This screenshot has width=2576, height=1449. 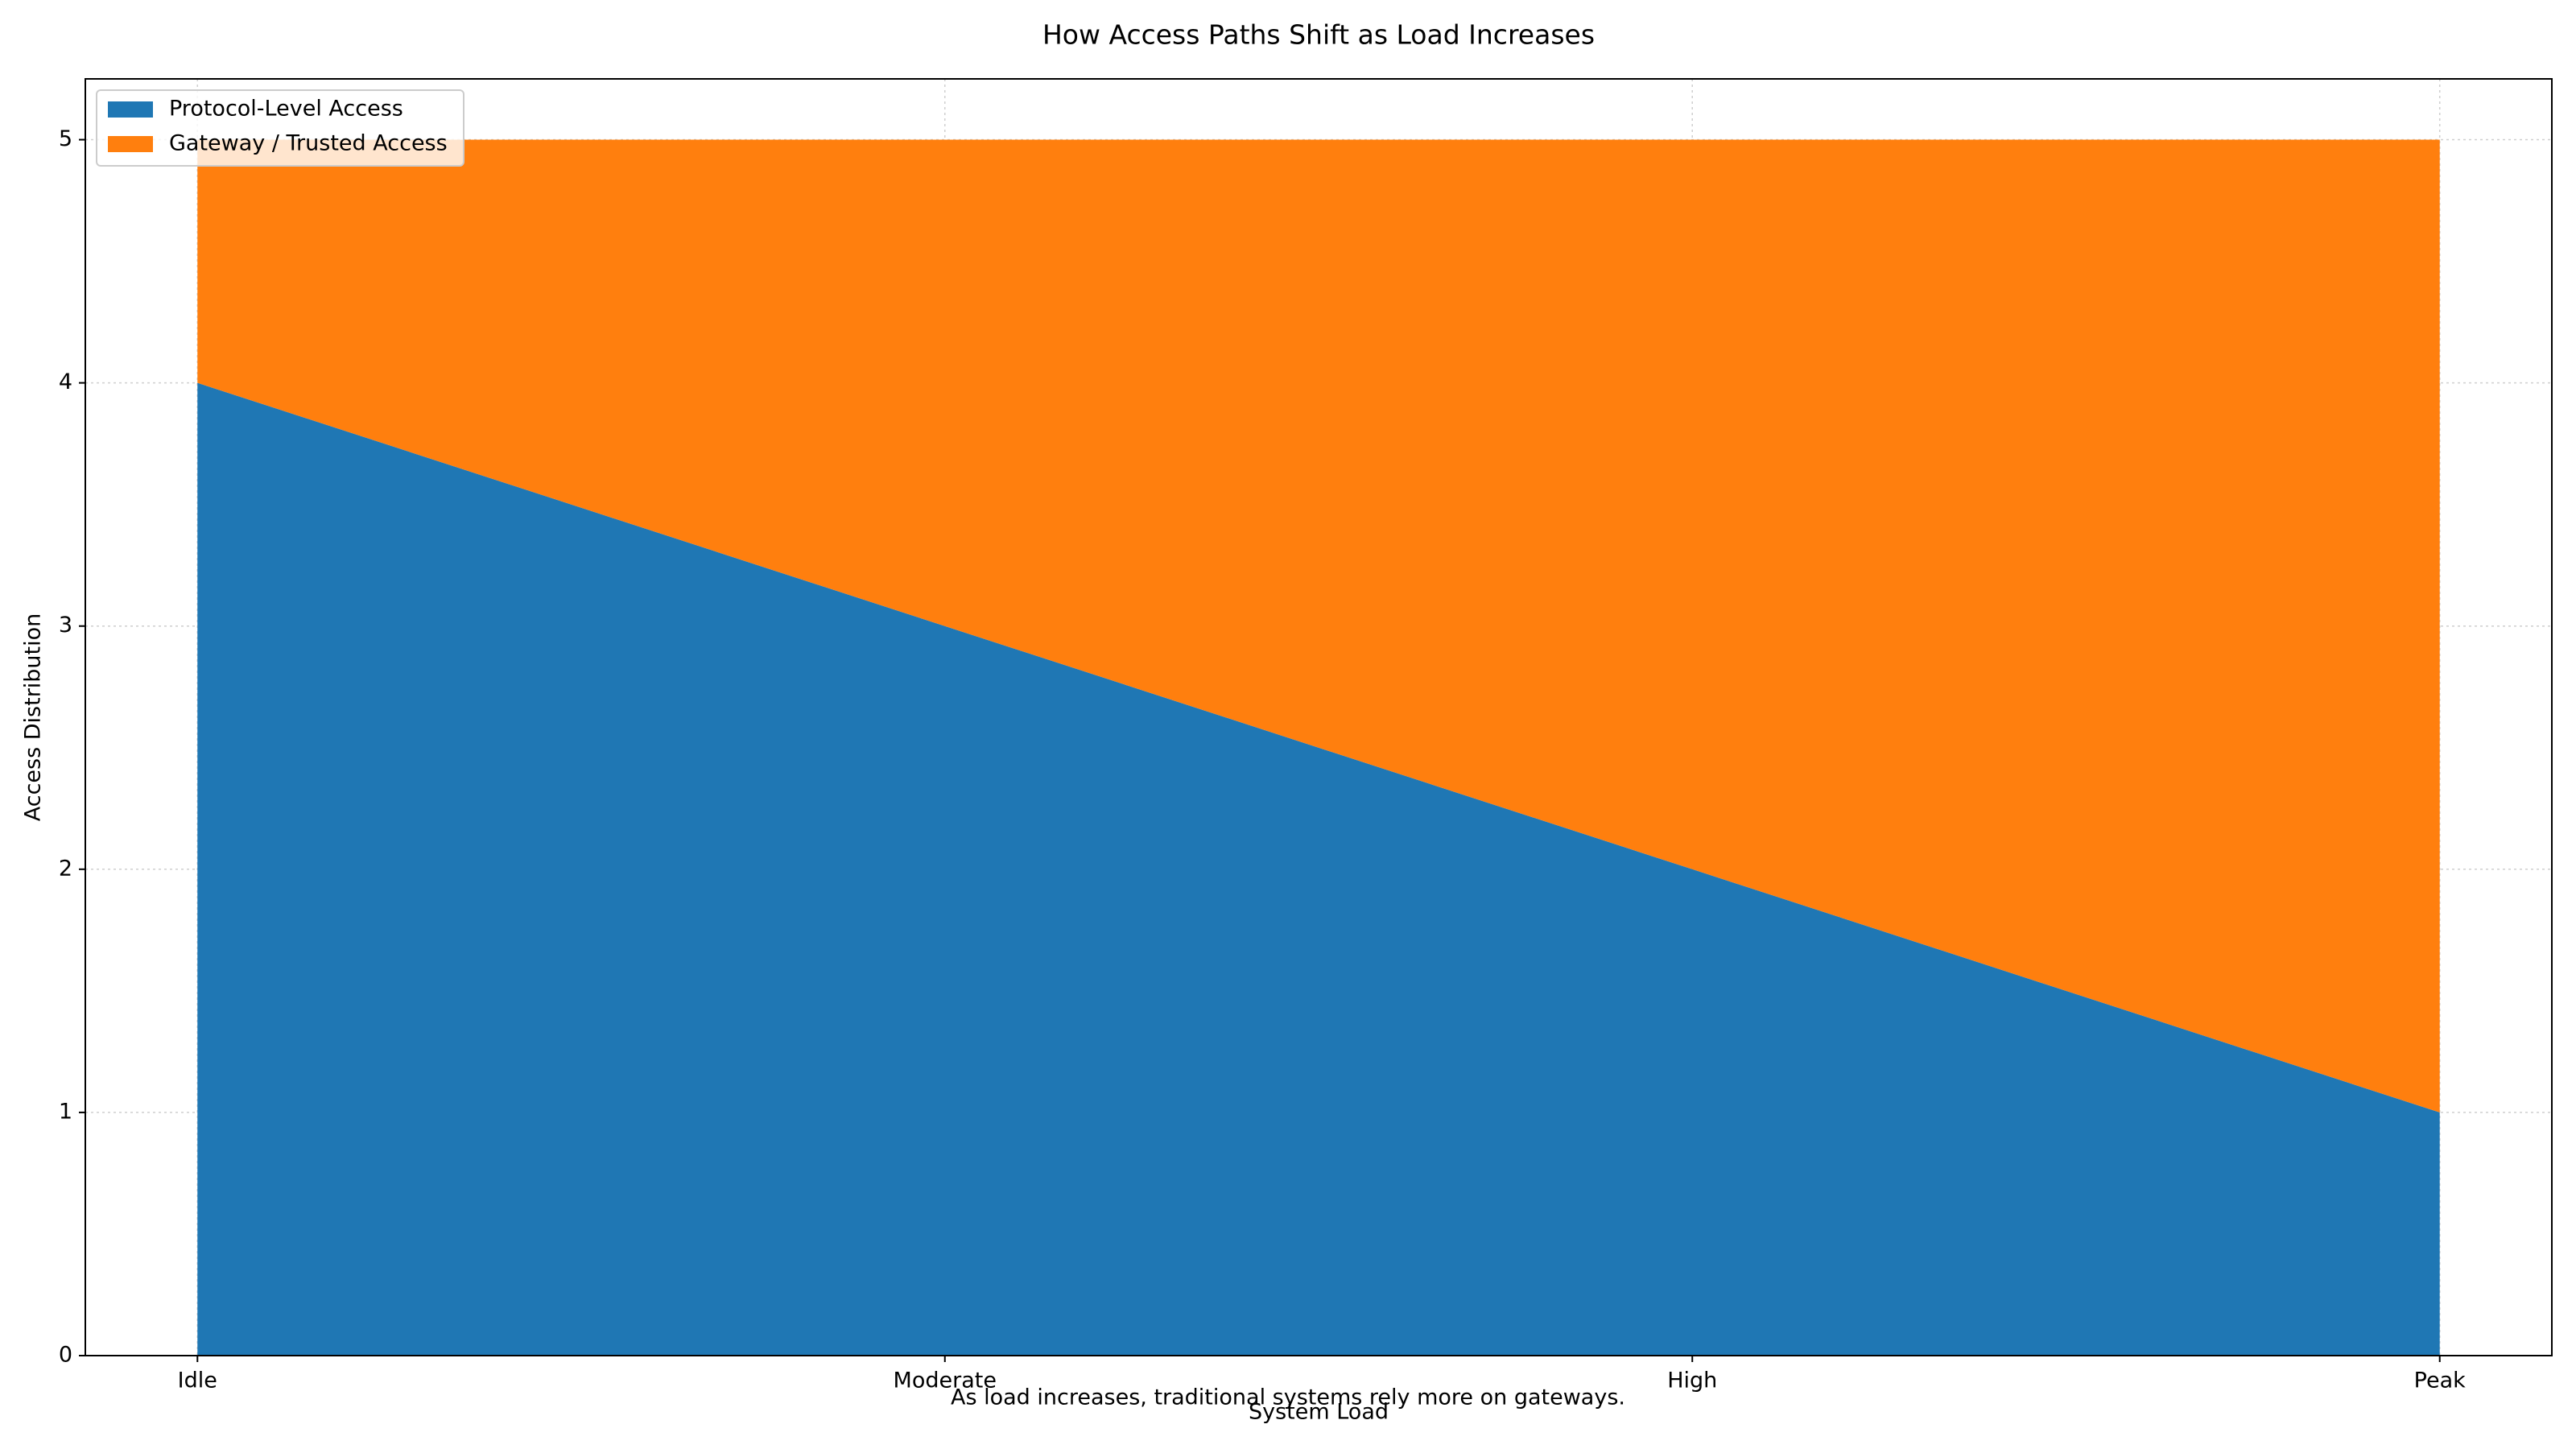 I want to click on x-tick-label: Peak, so click(x=2440, y=1380).